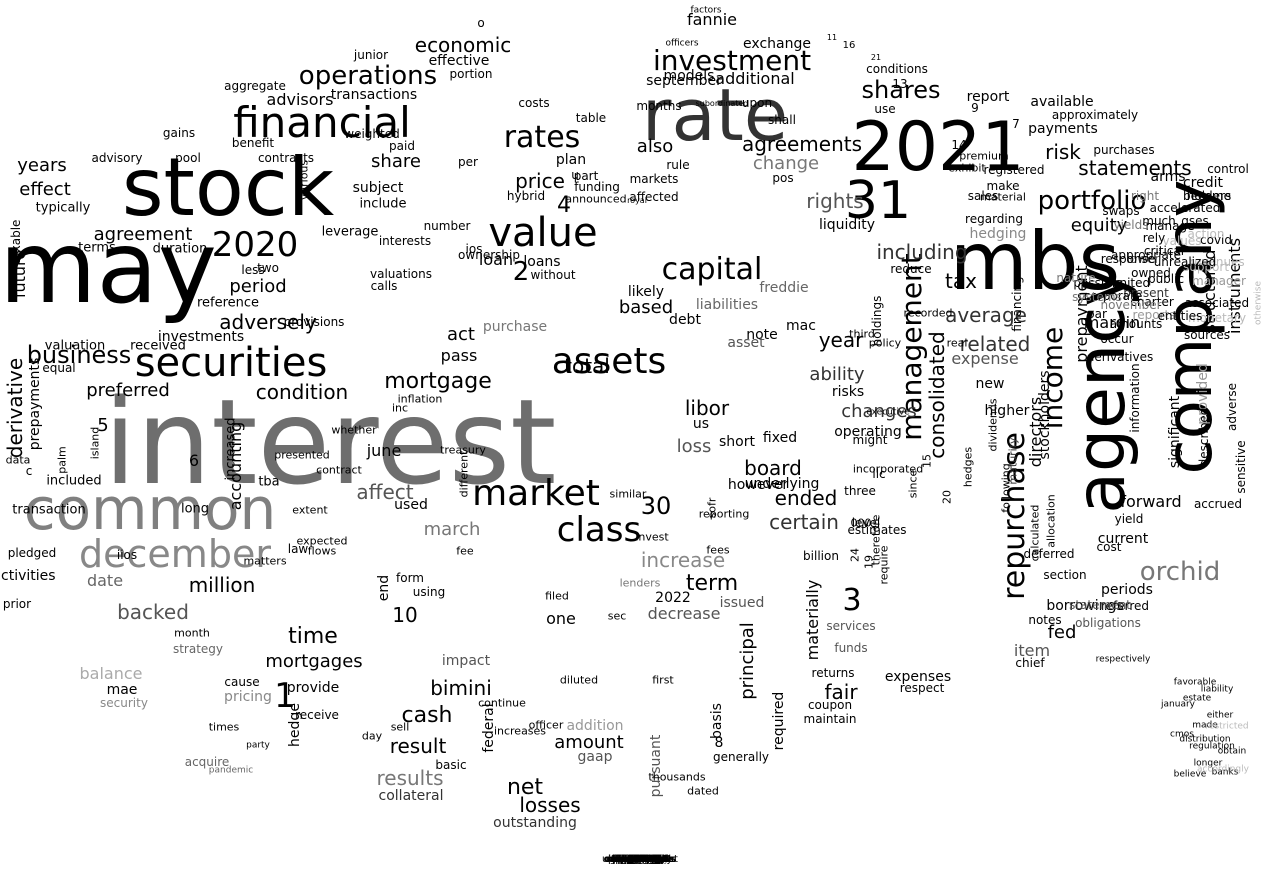 The width and height of the screenshot is (1280, 879). I want to click on cloud-word: expense, so click(985, 358).